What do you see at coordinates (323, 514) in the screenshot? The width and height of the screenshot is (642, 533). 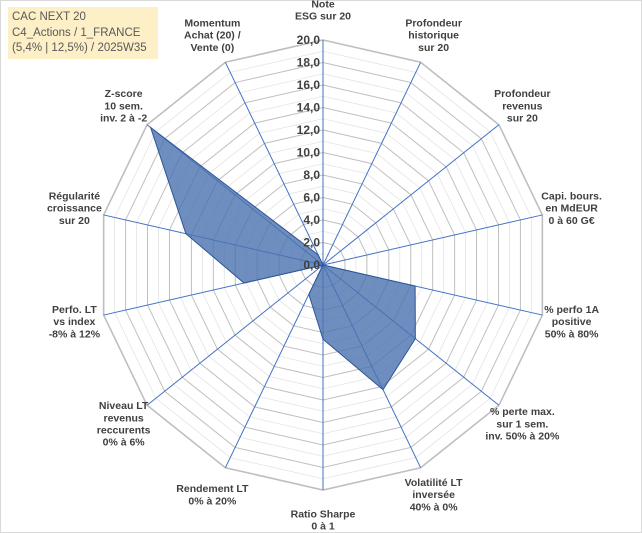 I see `axis-label-line: Ratio Sharpe` at bounding box center [323, 514].